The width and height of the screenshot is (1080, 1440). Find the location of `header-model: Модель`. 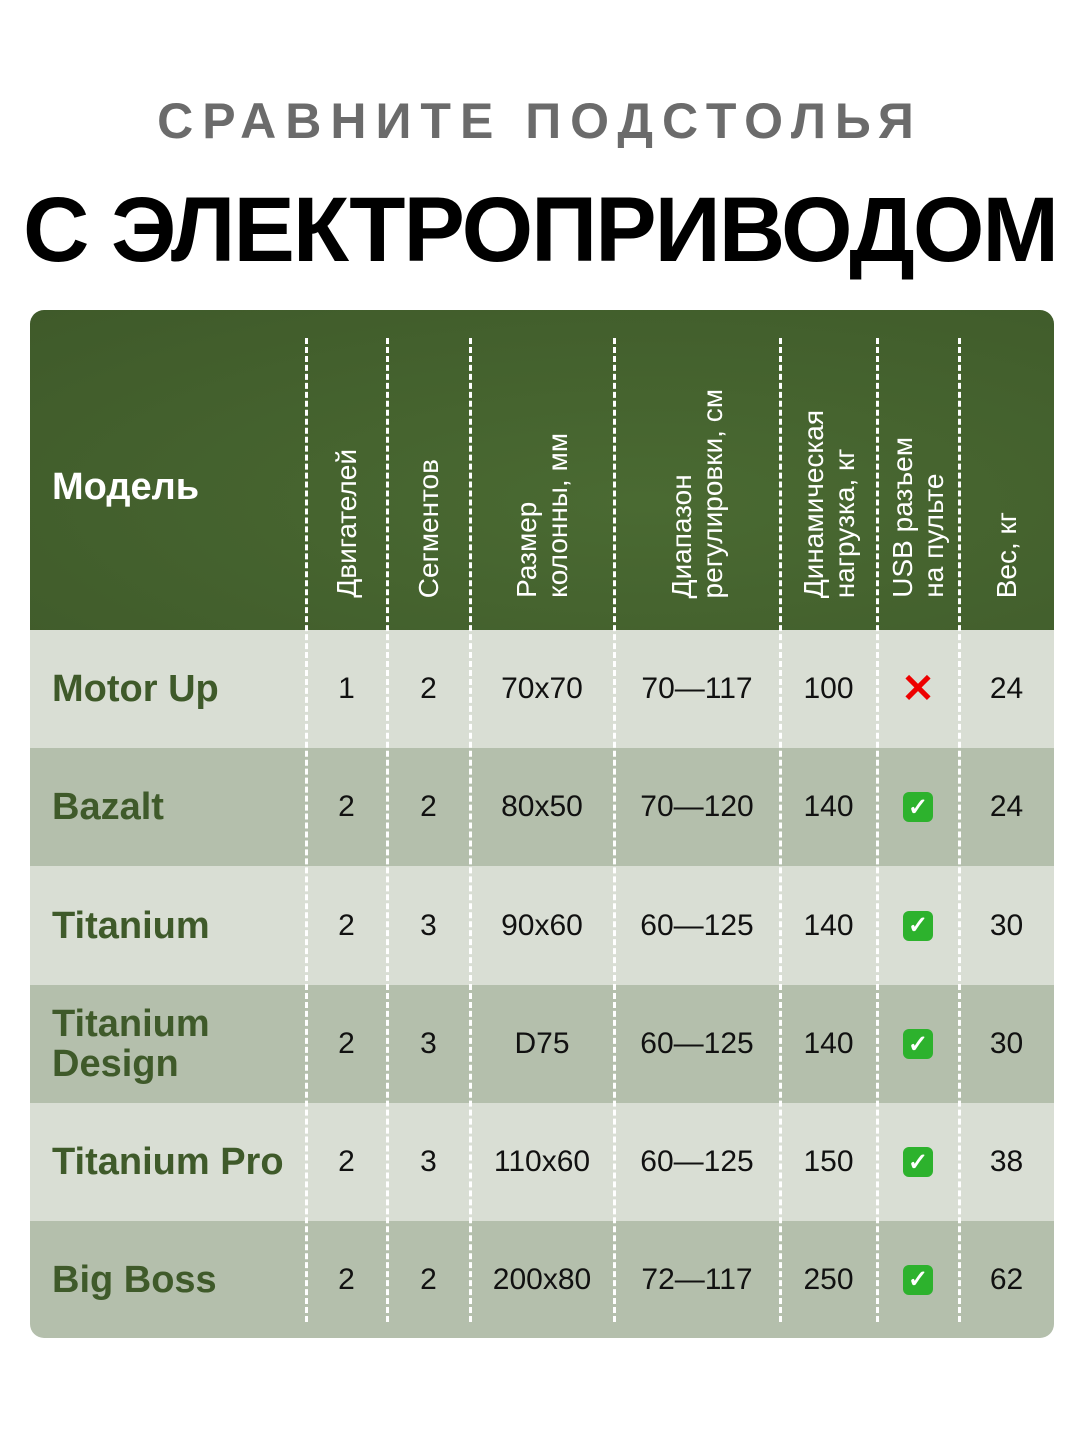

header-model: Модель is located at coordinates (126, 487).